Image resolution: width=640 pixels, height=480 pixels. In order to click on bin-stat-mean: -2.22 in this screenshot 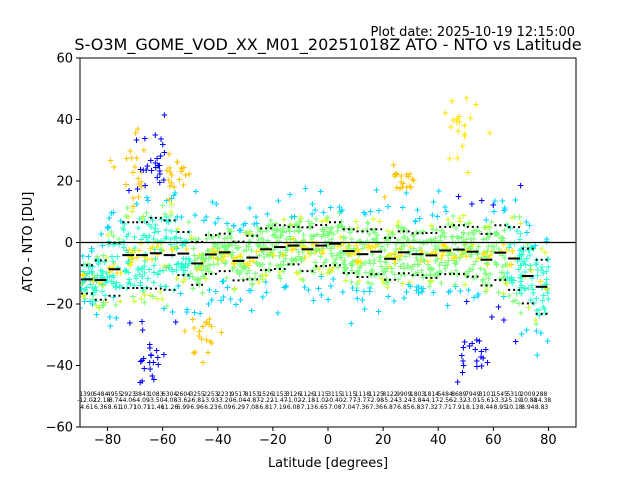, I will do `click(266, 400)`.